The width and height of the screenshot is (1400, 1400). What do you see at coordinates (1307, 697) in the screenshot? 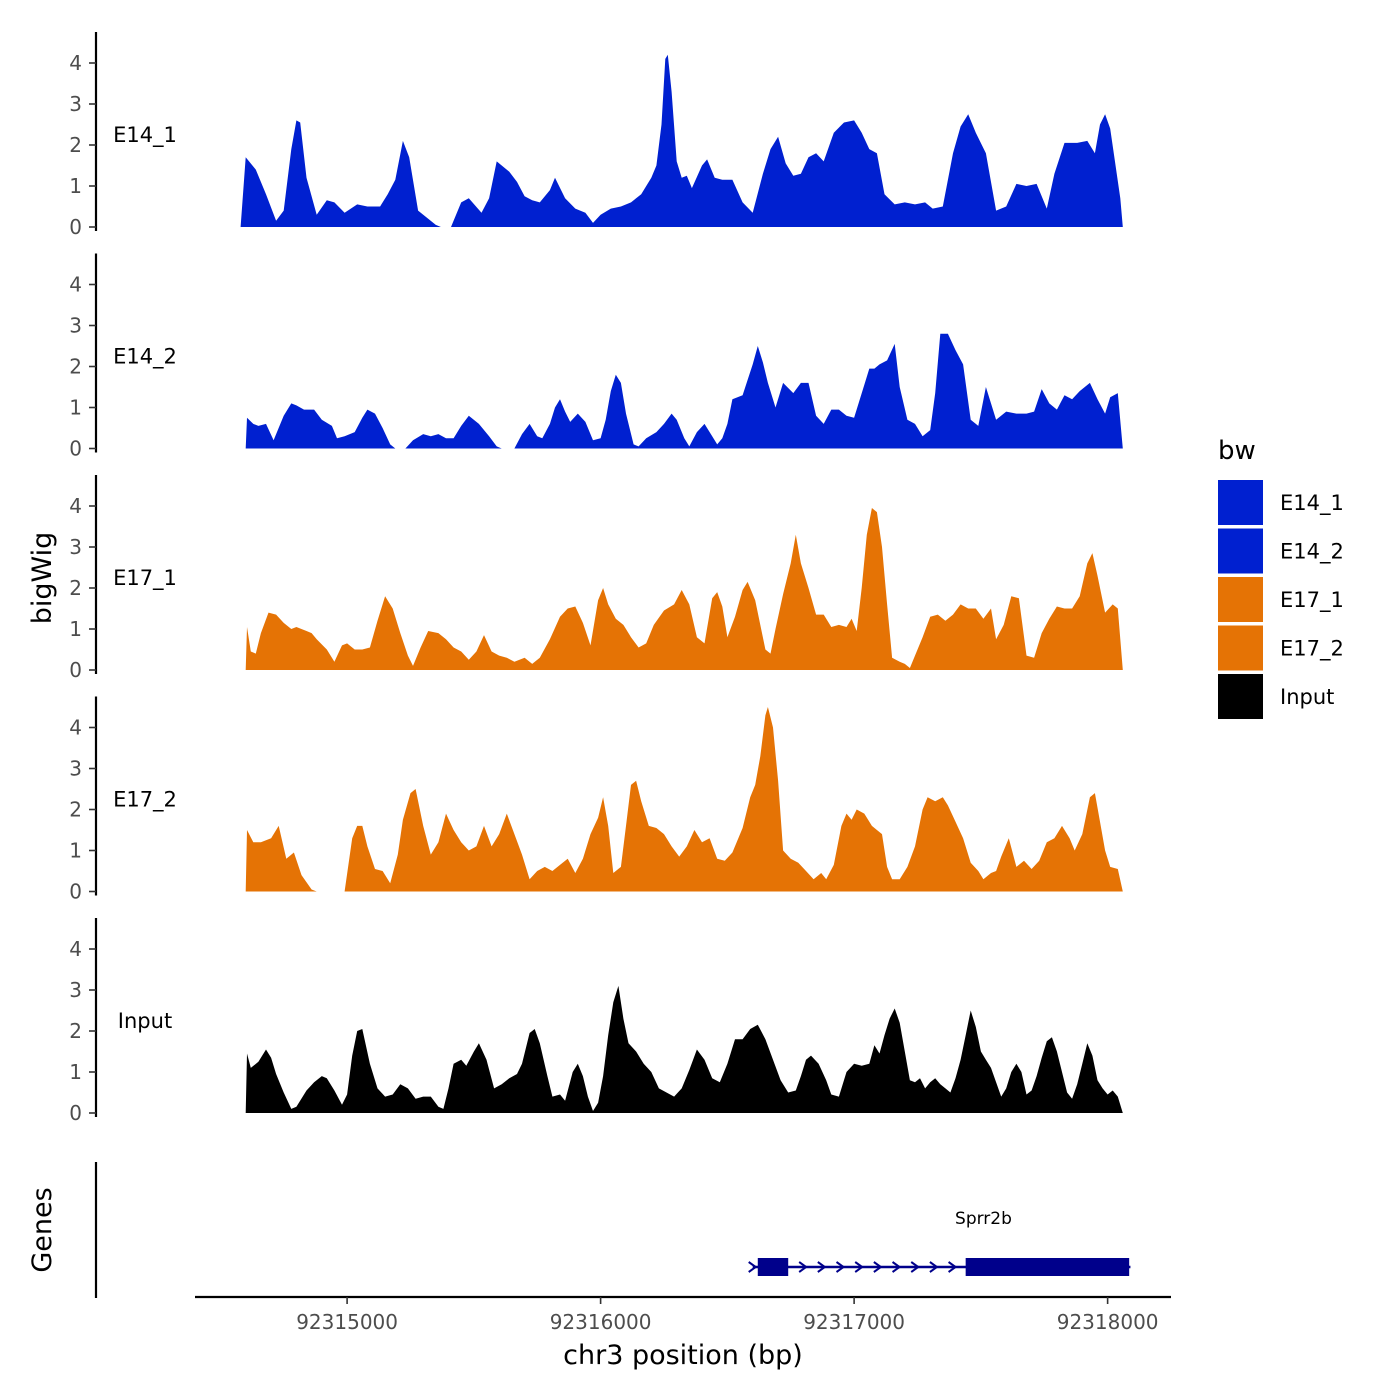
I see `legend-label-Input: Input` at bounding box center [1307, 697].